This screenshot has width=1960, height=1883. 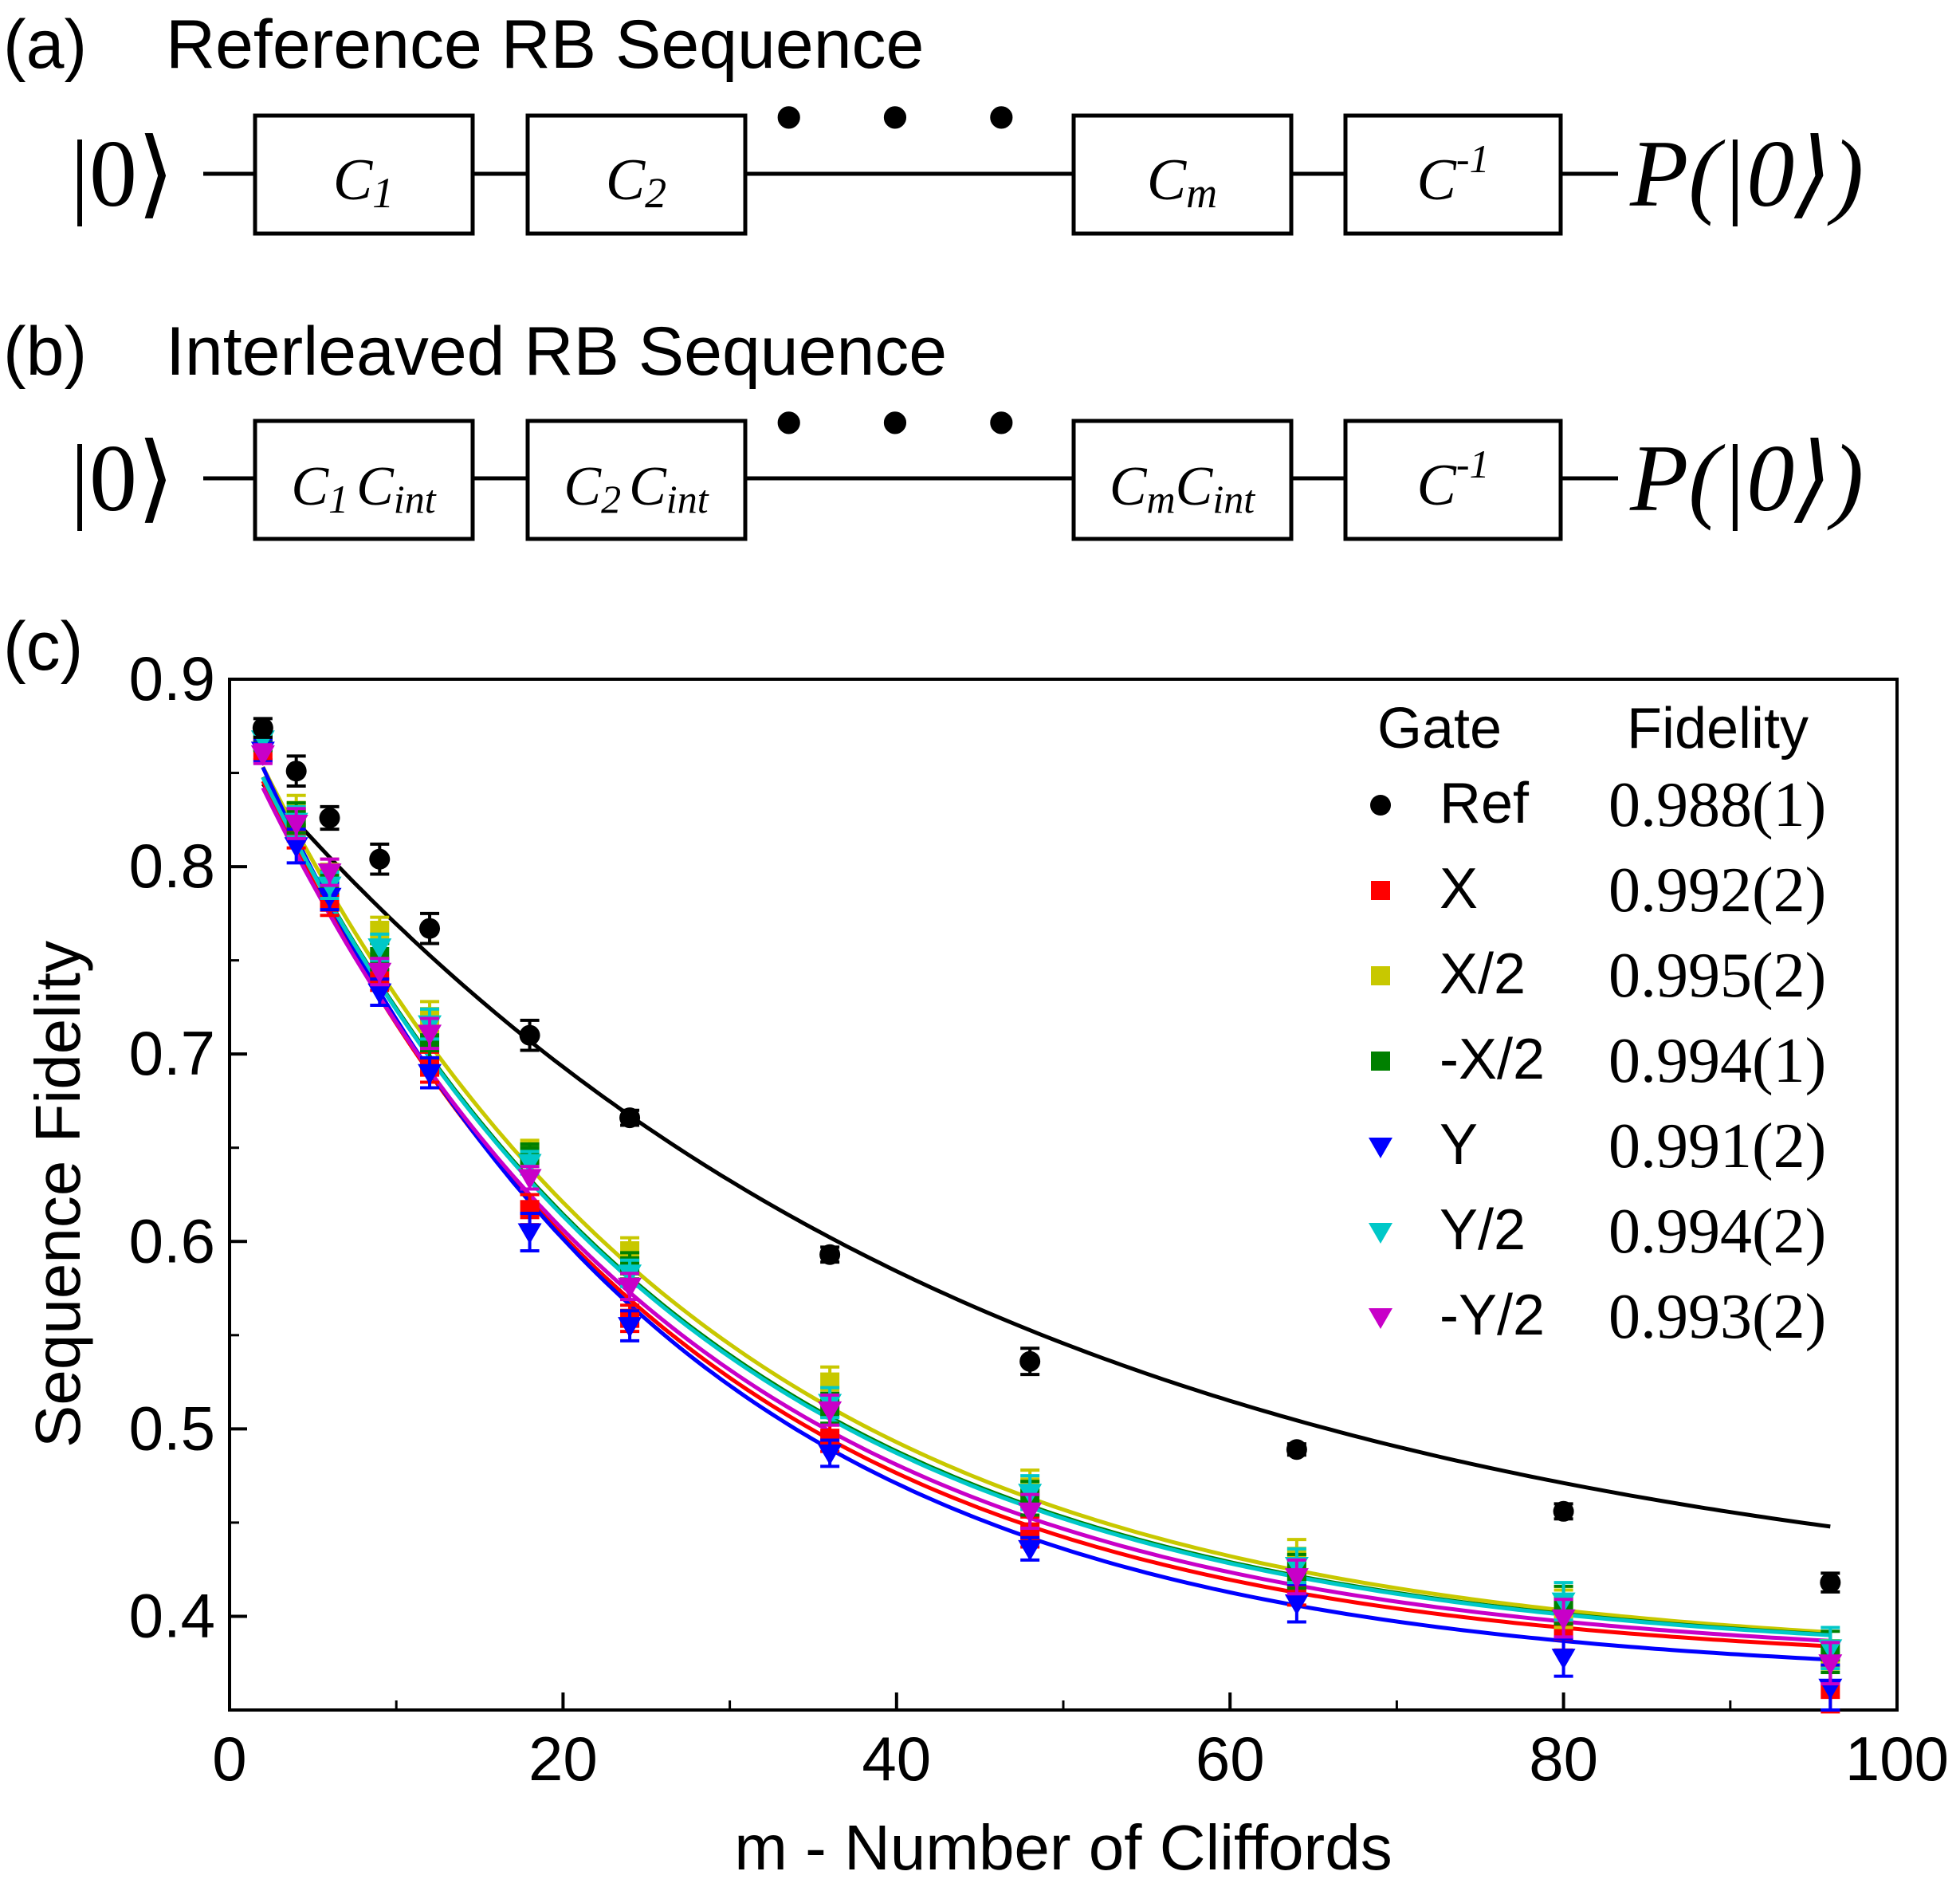 I want to click on panel-a-ellipsis: • • •, so click(x=908, y=117).